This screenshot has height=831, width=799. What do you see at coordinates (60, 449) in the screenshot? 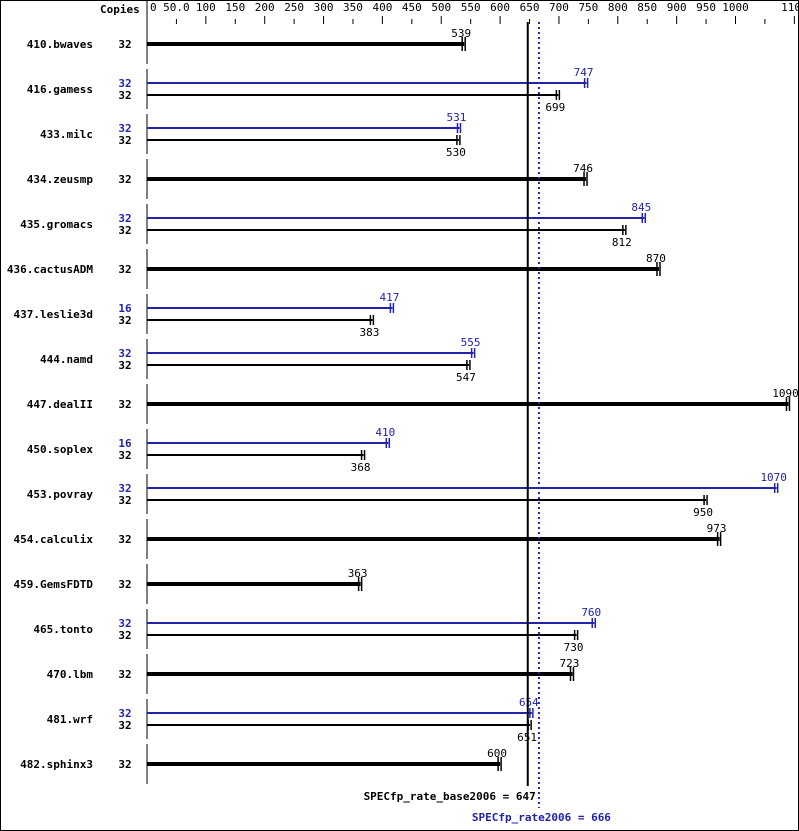
I see `benchmark-label: 450.soplex` at bounding box center [60, 449].